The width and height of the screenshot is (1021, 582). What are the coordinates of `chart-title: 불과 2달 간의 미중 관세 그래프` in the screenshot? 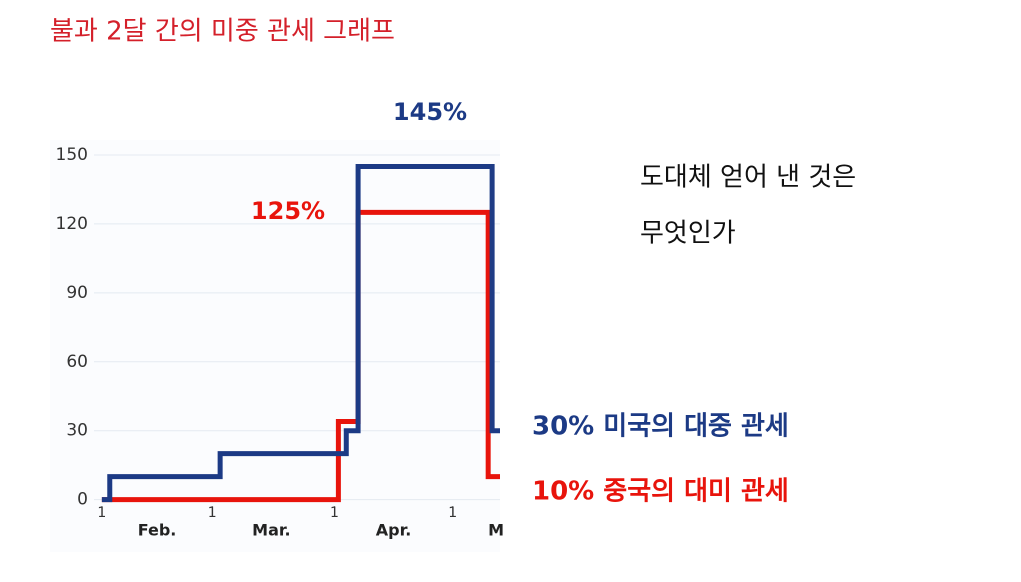 It's located at (222, 32).